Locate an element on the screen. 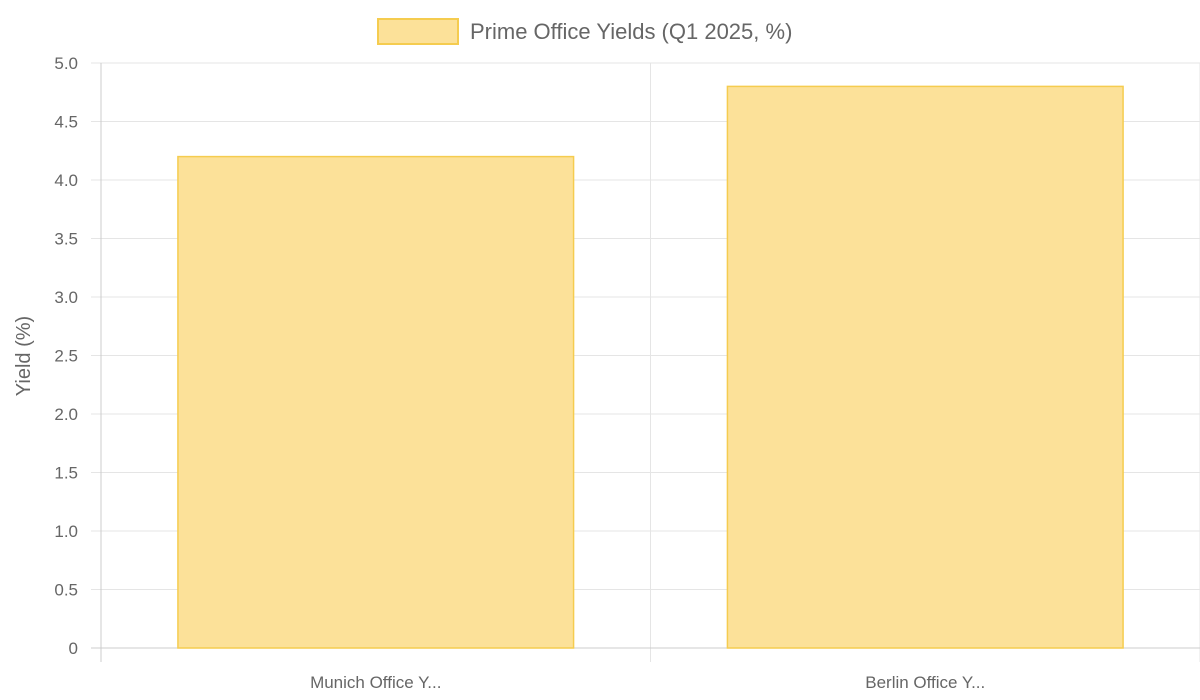 The height and width of the screenshot is (700, 1200). y-tick-label: 1.5 is located at coordinates (66, 473).